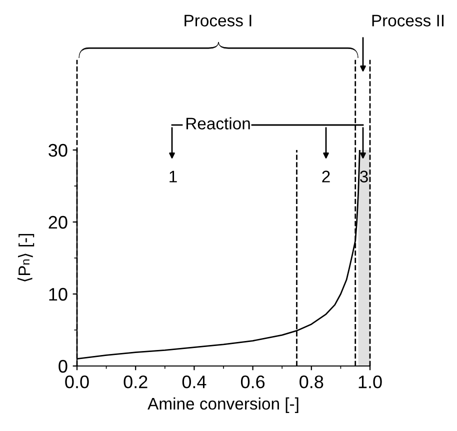  I want to click on y-tick-label: 30, so click(58, 150).